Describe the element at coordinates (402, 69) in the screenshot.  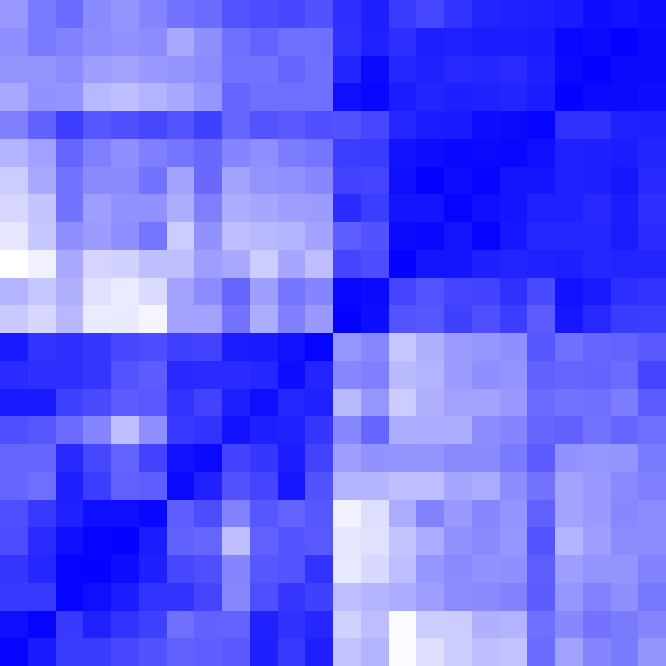
I see `heatmap-cell-r2-c14` at that location.